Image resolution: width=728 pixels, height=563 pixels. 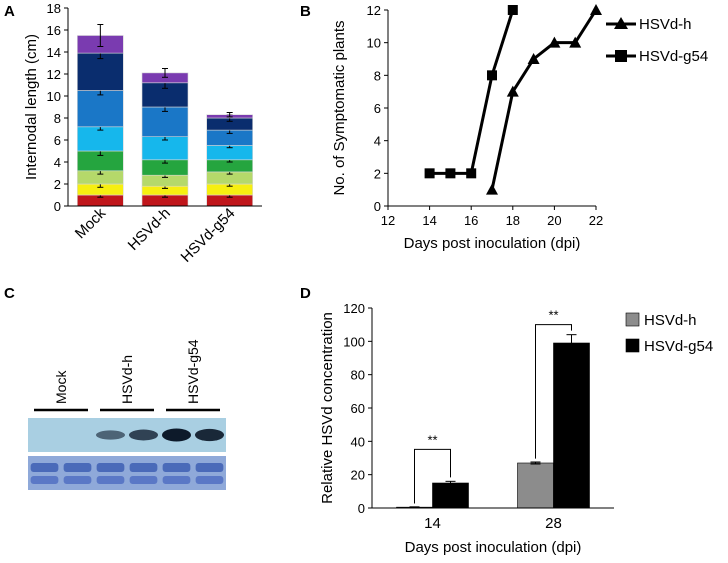 I want to click on lane-group-label-hsvd-h: HSVd-h, so click(x=127, y=379).